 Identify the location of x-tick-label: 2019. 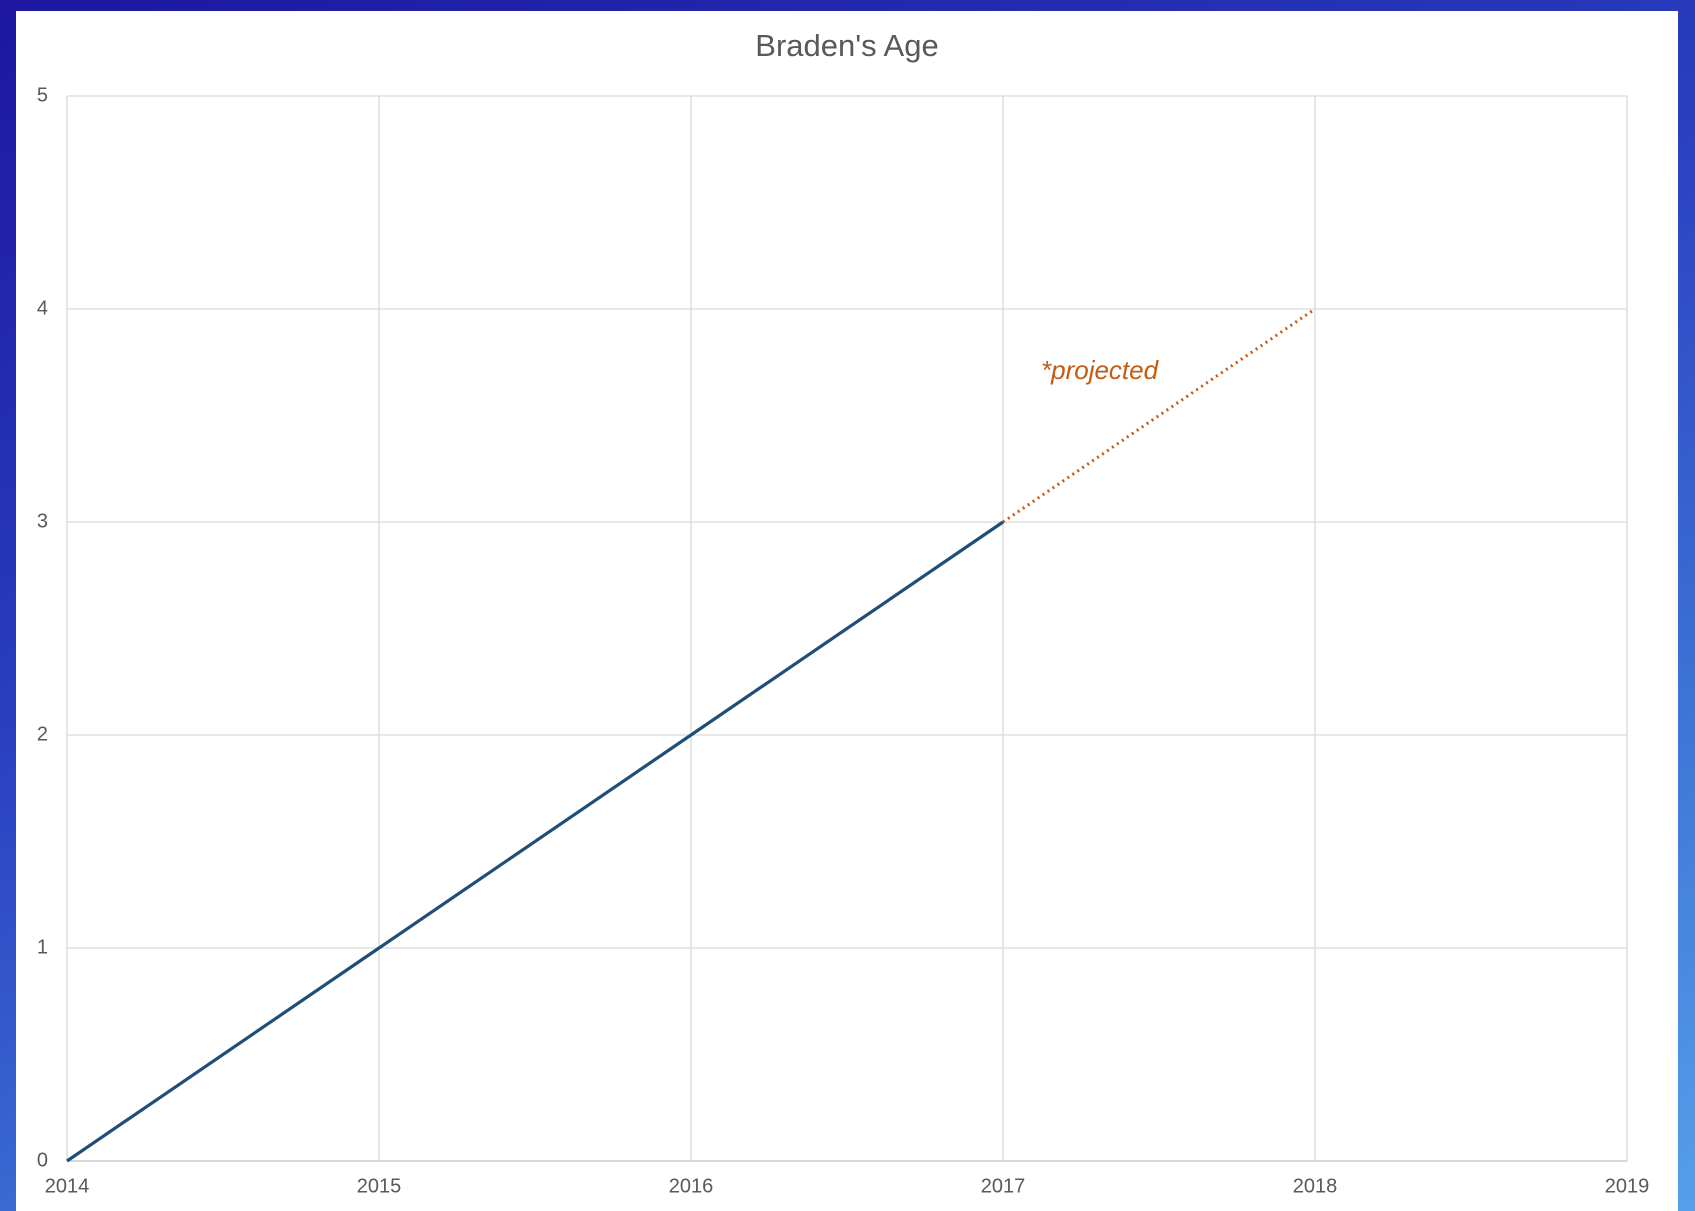
(1627, 1186).